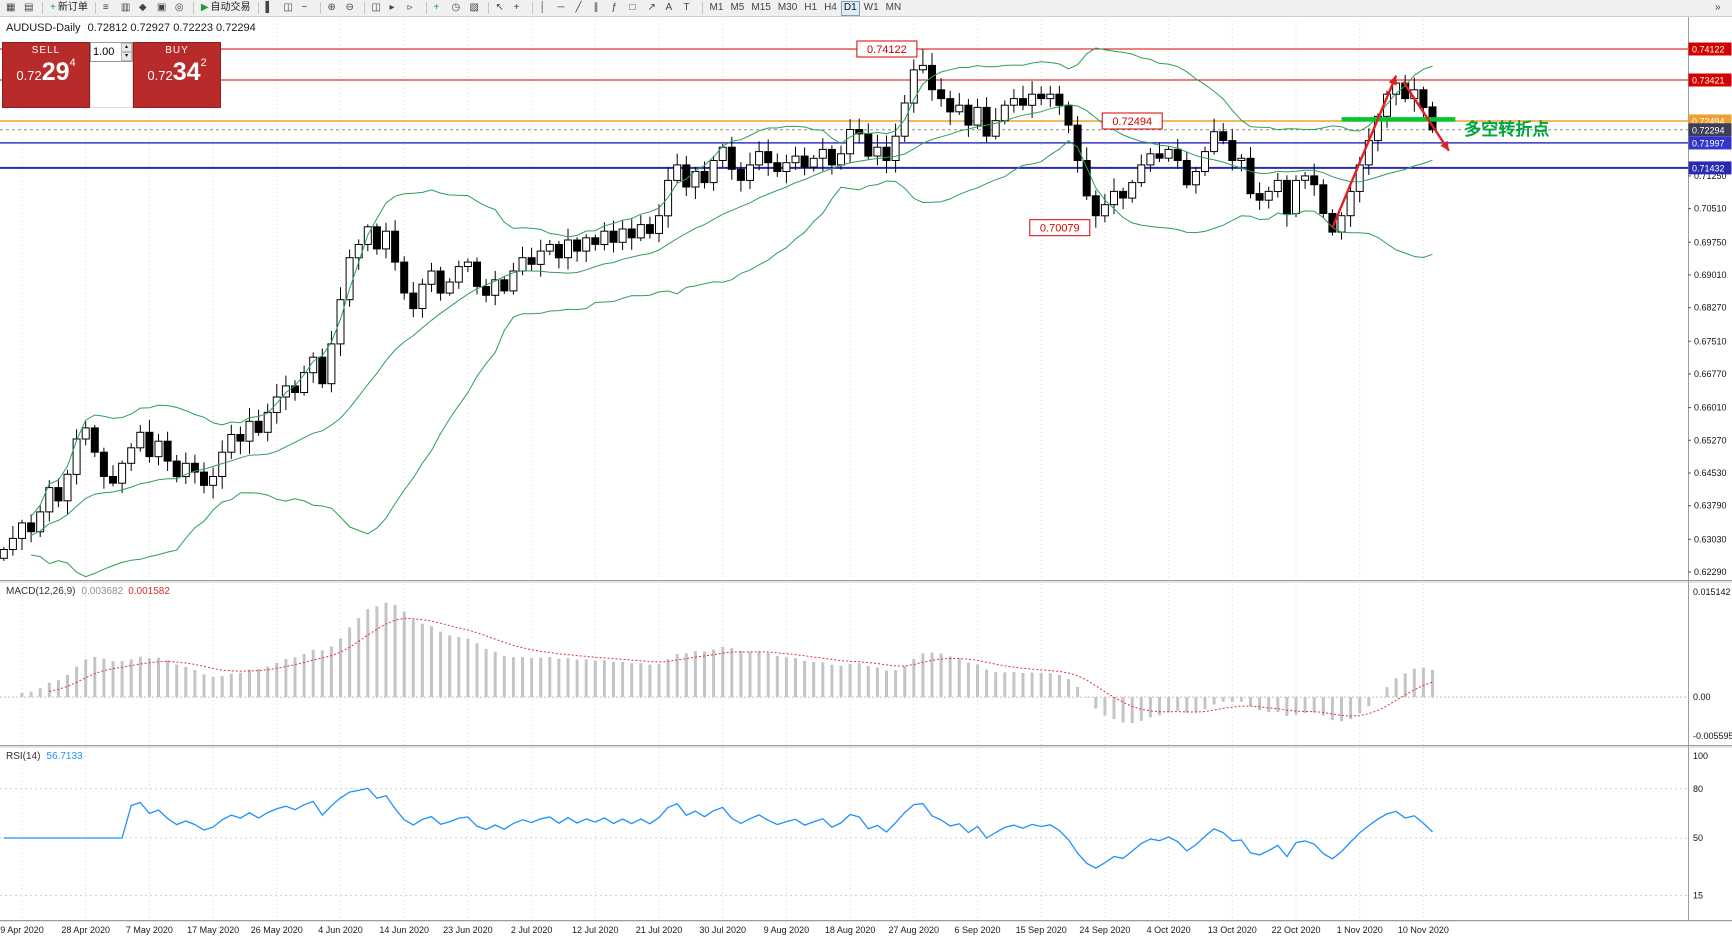 This screenshot has width=1732, height=938. What do you see at coordinates (760, 8) in the screenshot?
I see `timeframe-m15-button: M15` at bounding box center [760, 8].